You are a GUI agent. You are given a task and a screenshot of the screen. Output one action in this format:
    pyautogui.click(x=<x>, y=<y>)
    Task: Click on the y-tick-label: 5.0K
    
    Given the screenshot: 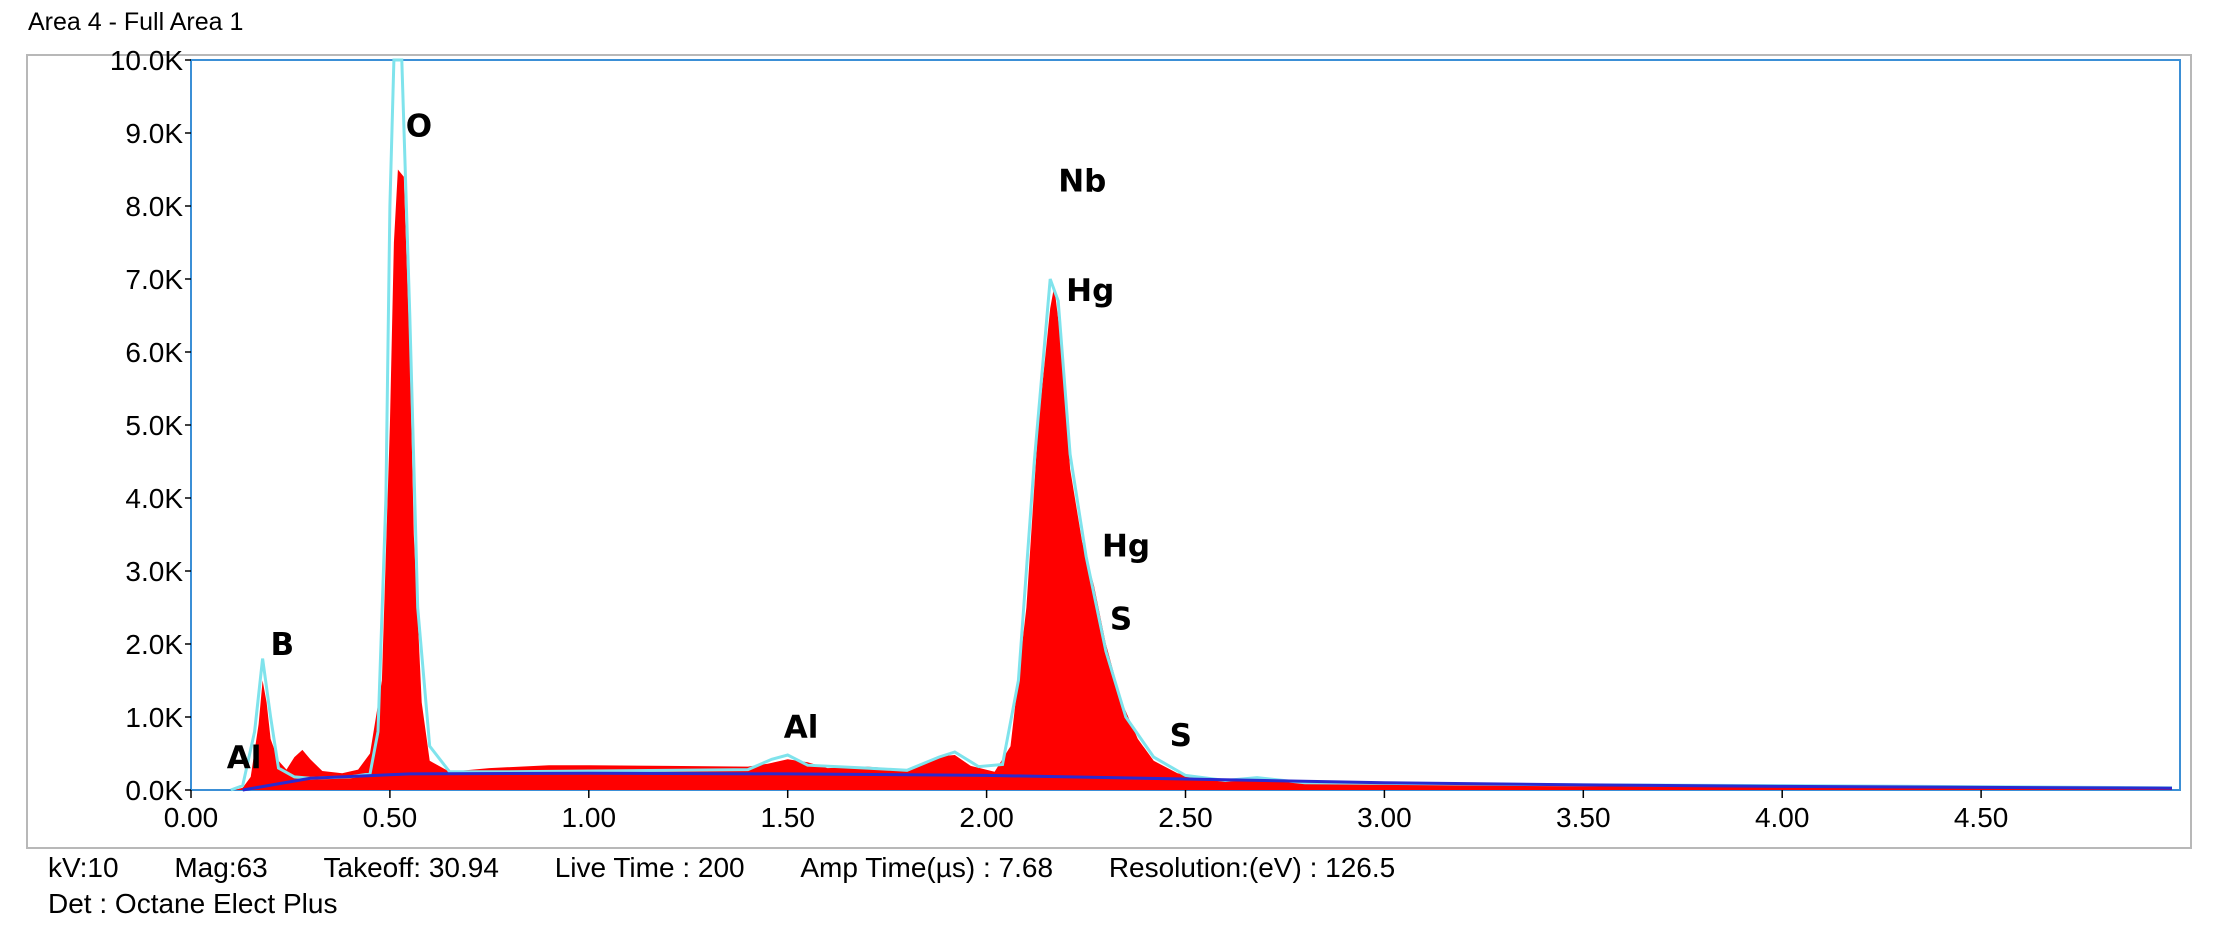 What is the action you would take?
    pyautogui.click(x=154, y=425)
    